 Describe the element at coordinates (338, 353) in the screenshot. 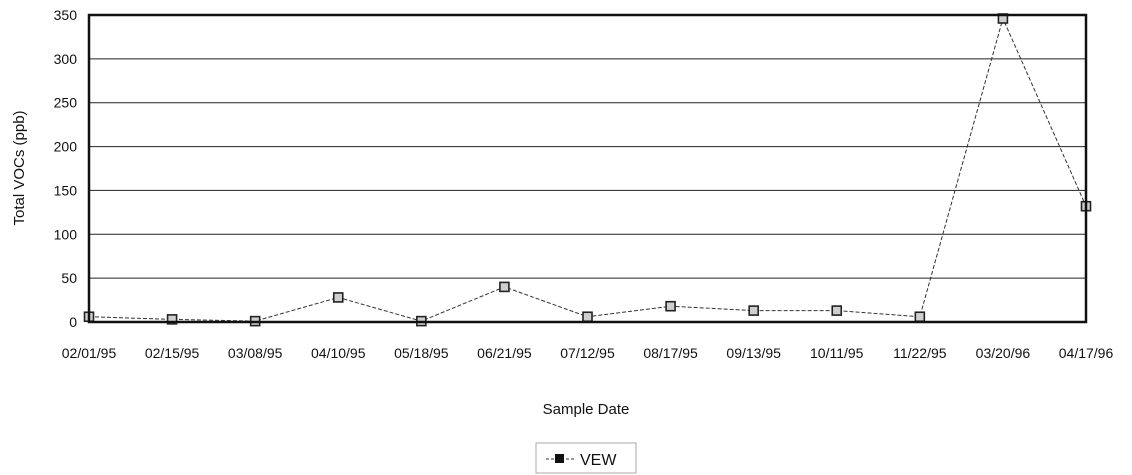

I see `x-tick-label-04-10-95: 04/10/95` at that location.